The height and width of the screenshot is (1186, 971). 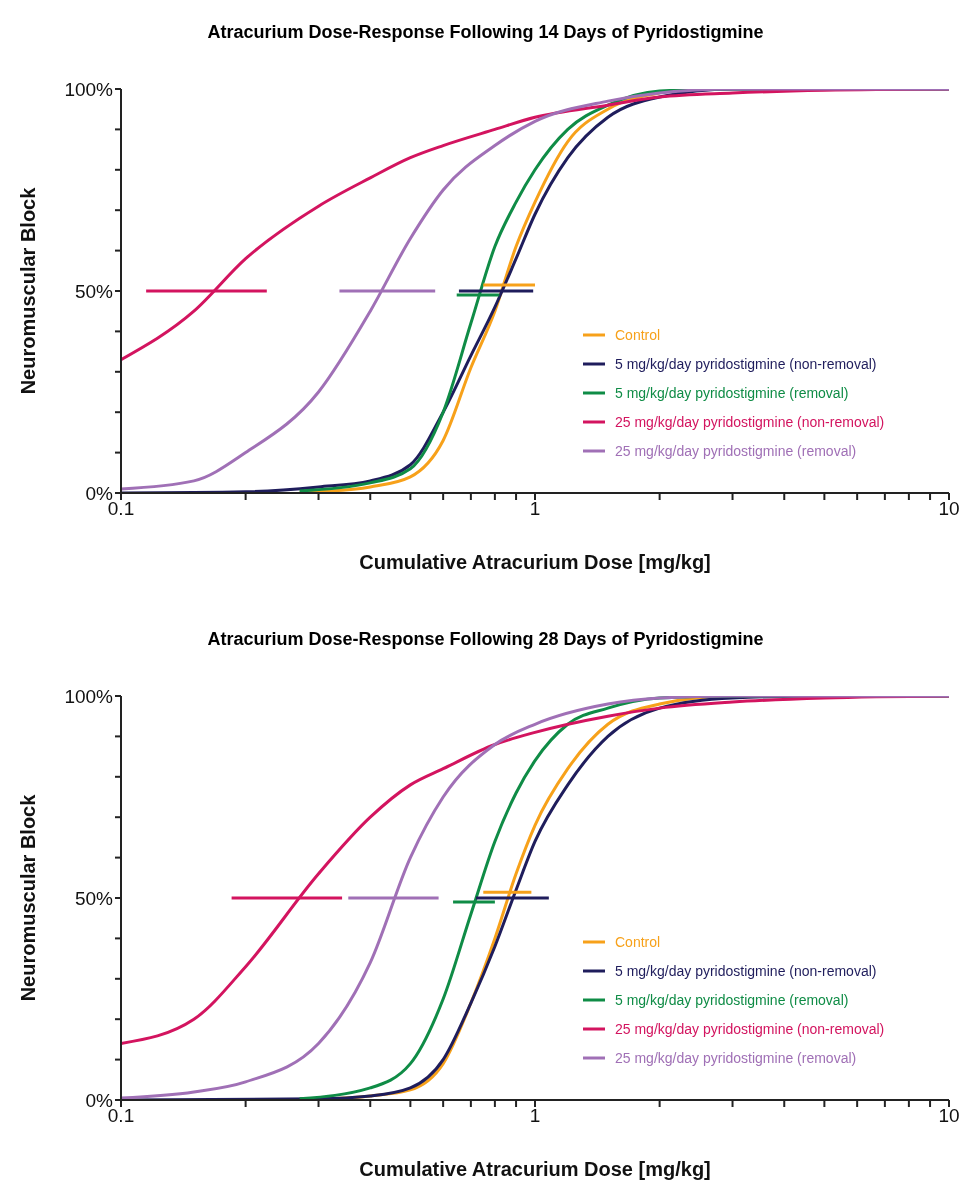 What do you see at coordinates (485, 32) in the screenshot?
I see `chart-title: Atracurium Dose-Response Following 14 Days of Pyridostigmine` at bounding box center [485, 32].